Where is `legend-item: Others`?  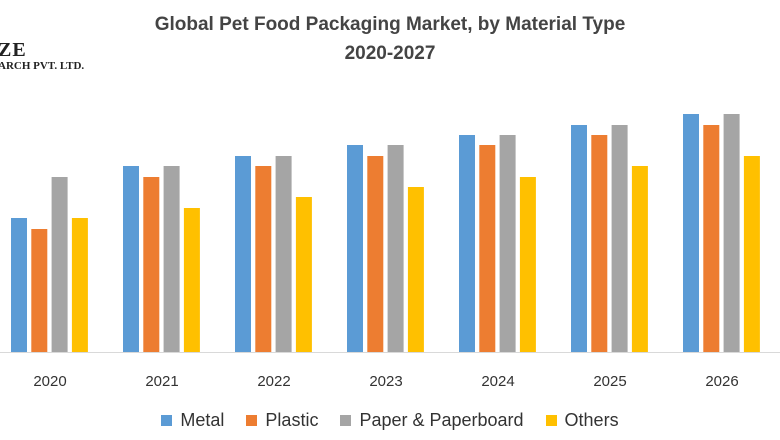 legend-item: Others is located at coordinates (582, 420).